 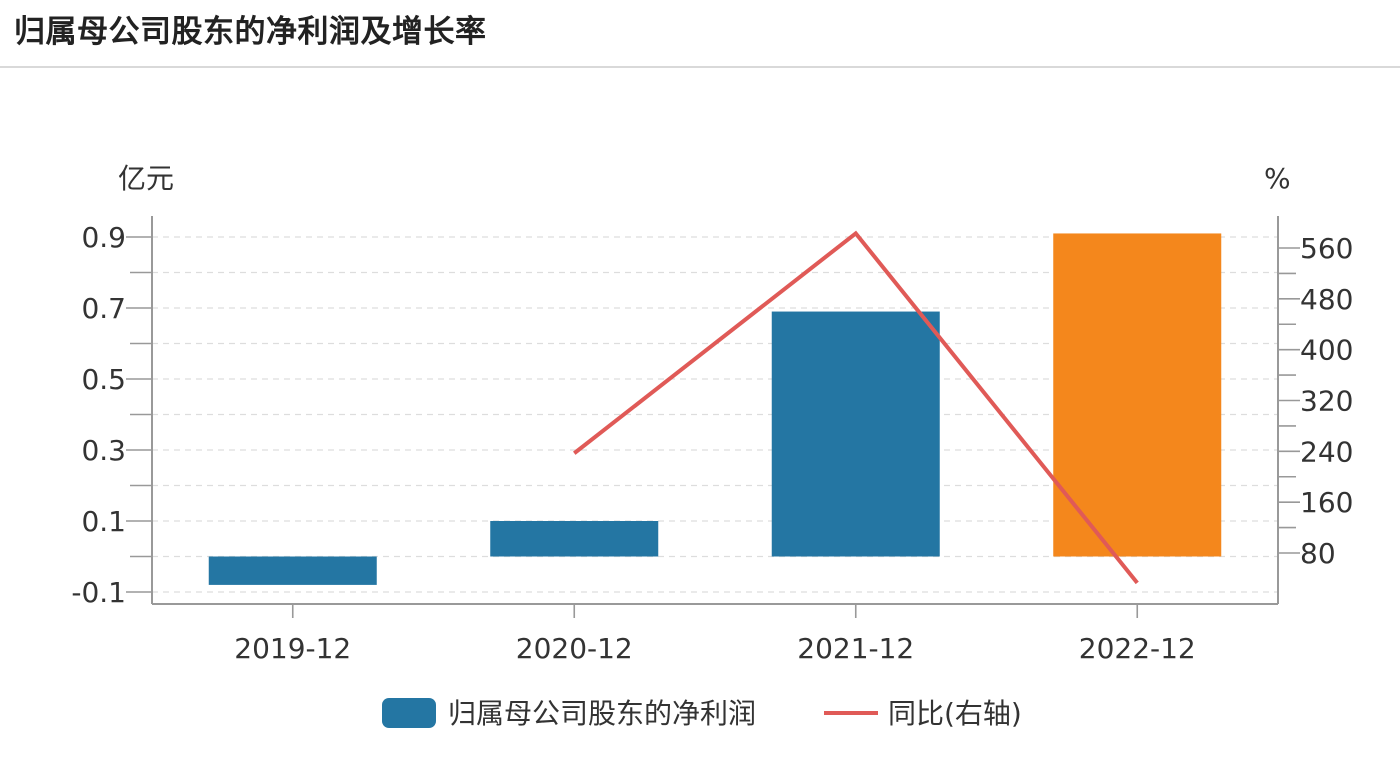 What do you see at coordinates (1326, 248) in the screenshot?
I see `right-tick-label: 560` at bounding box center [1326, 248].